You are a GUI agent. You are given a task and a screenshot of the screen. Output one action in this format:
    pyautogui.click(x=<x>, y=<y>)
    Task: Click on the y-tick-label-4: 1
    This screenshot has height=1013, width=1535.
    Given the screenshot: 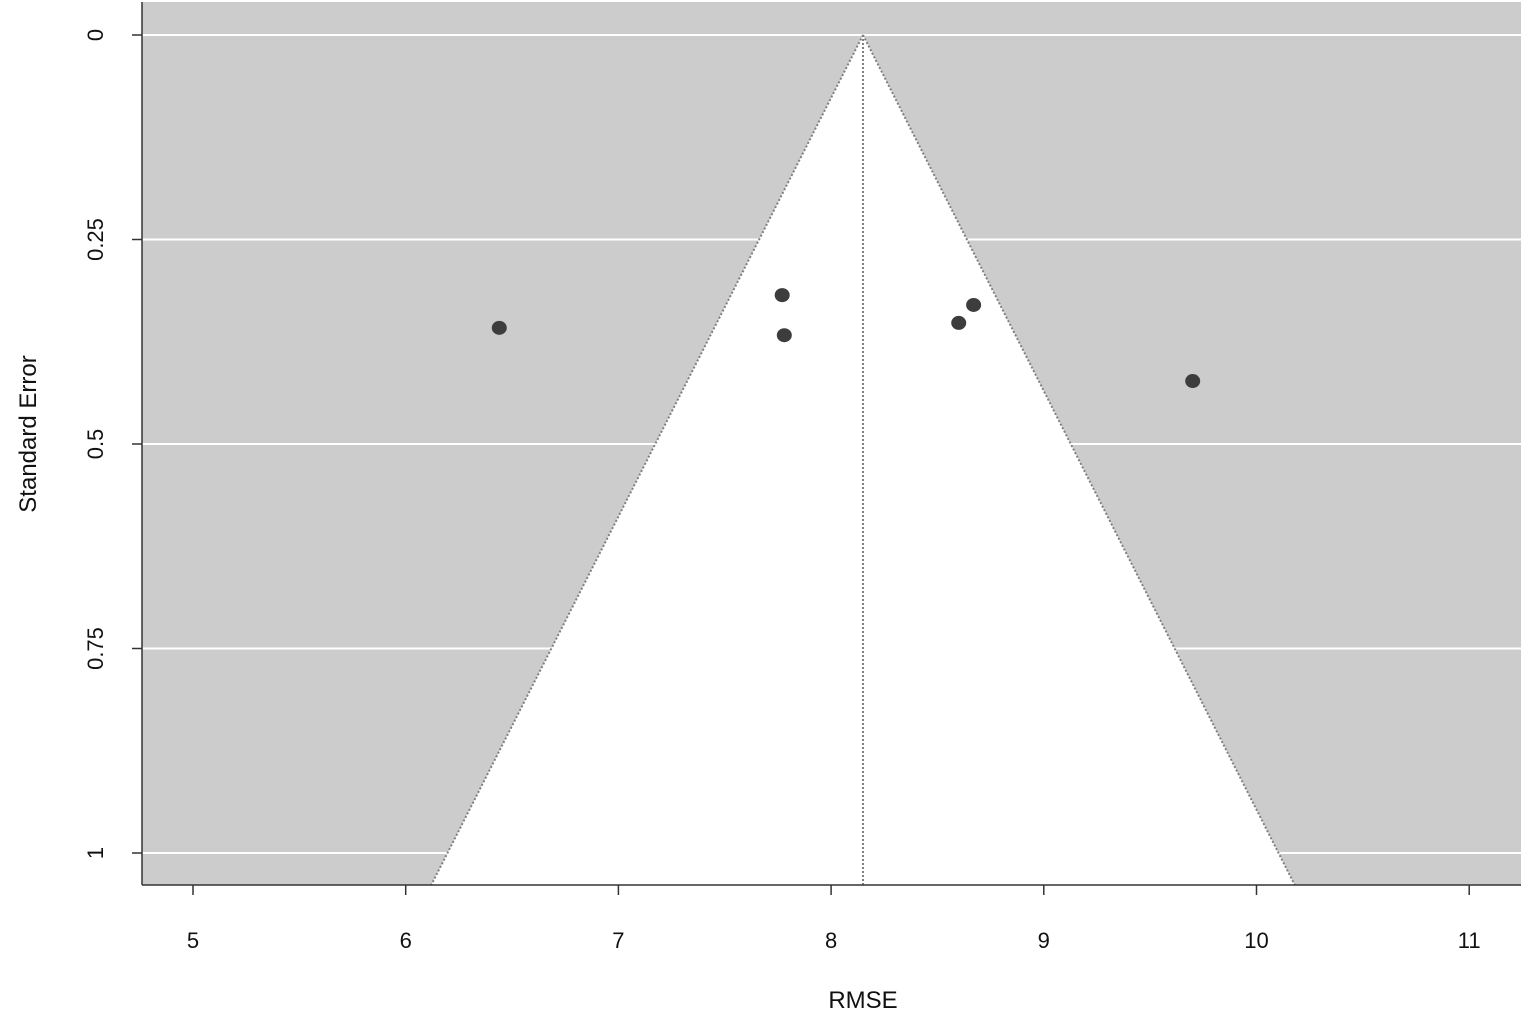 What is the action you would take?
    pyautogui.click(x=95, y=853)
    